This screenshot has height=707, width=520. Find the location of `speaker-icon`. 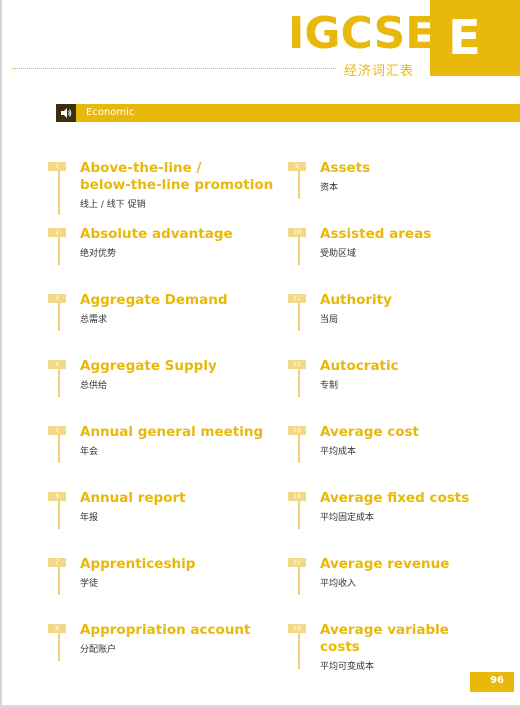

speaker-icon is located at coordinates (66, 113).